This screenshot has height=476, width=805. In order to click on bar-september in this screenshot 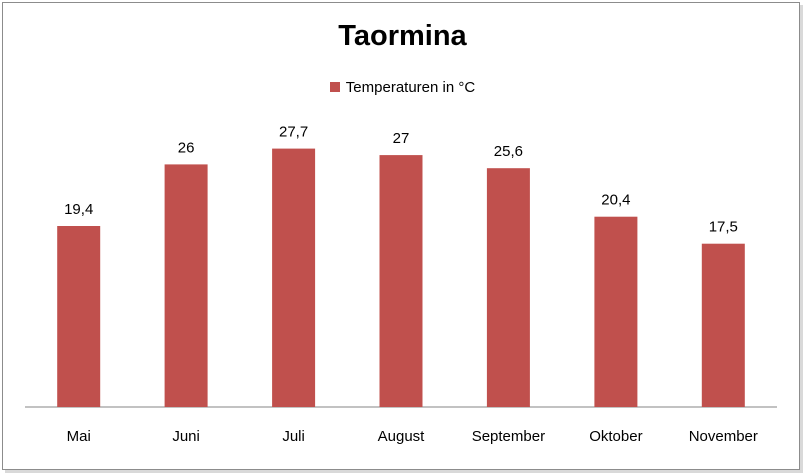, I will do `click(508, 287)`.